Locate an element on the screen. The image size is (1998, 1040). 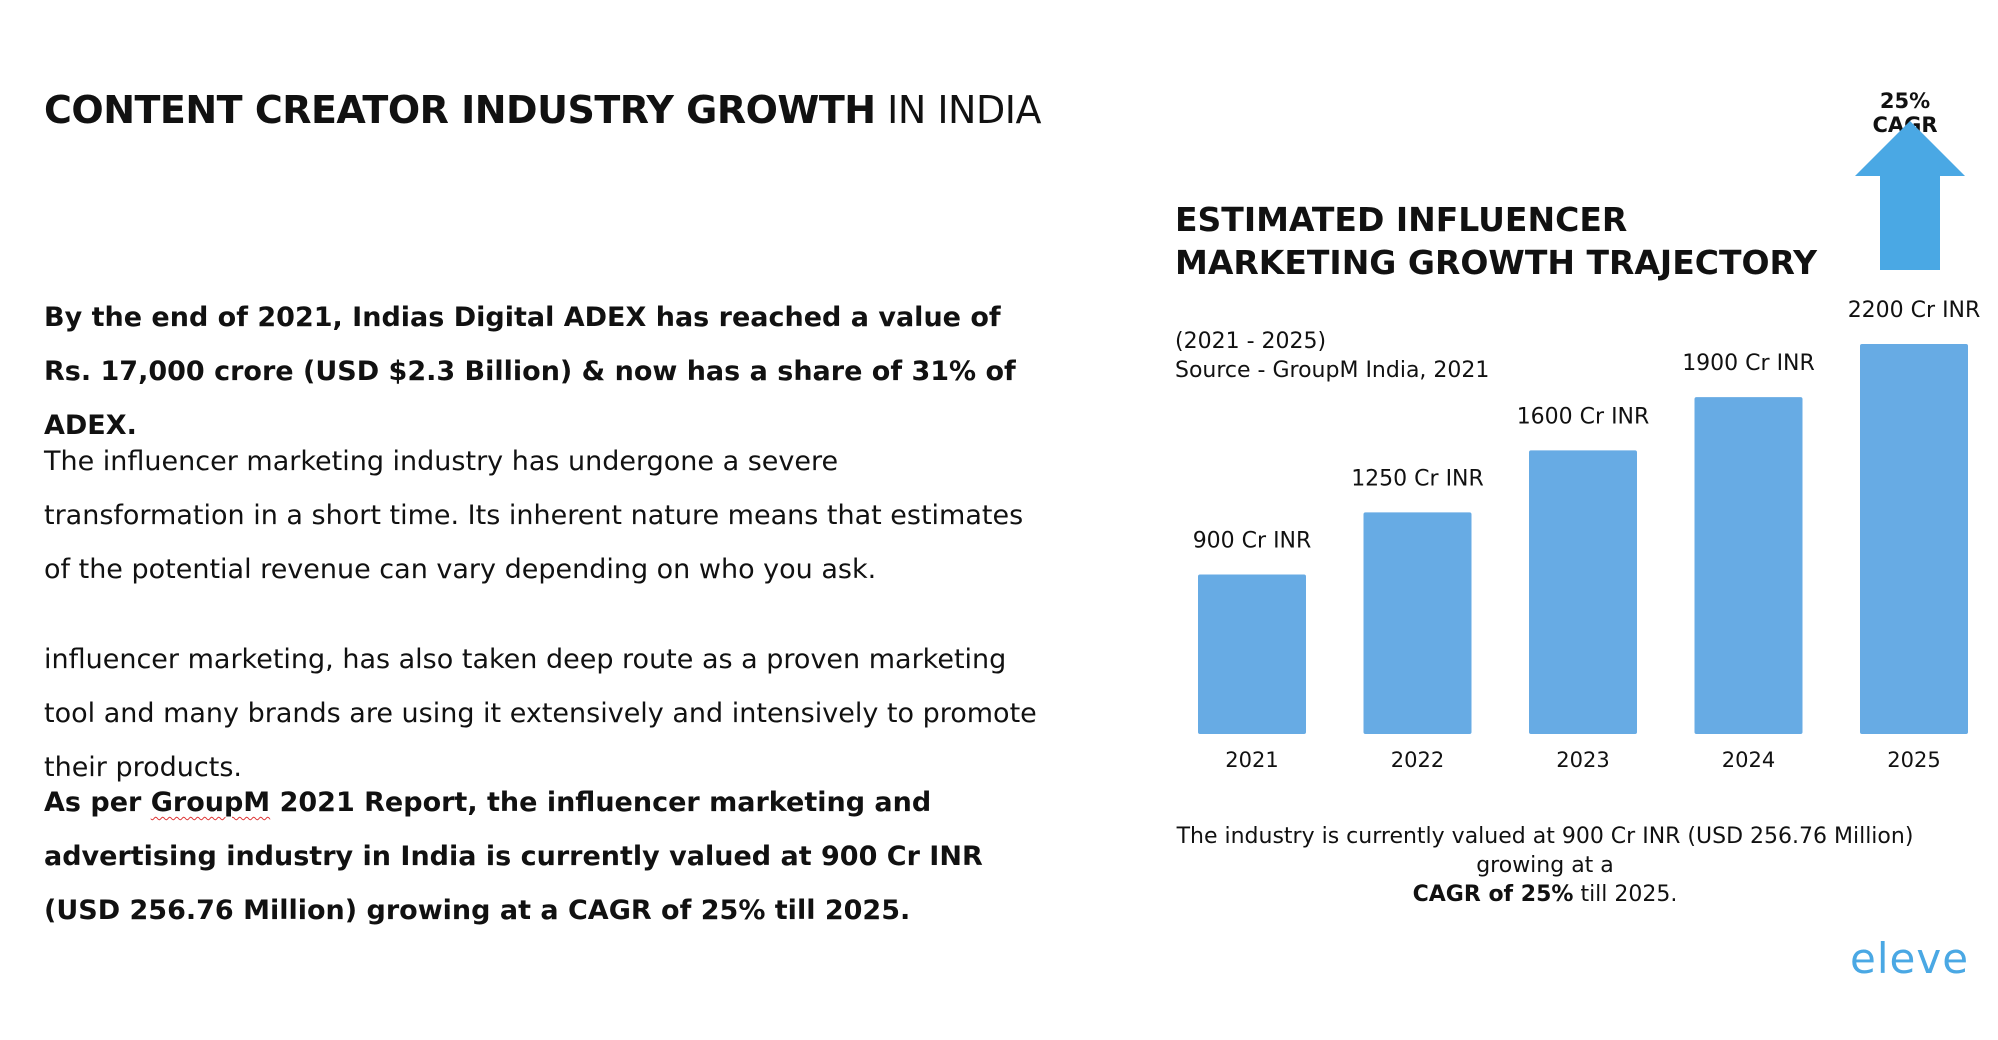
bar-2023 is located at coordinates (1583, 592).